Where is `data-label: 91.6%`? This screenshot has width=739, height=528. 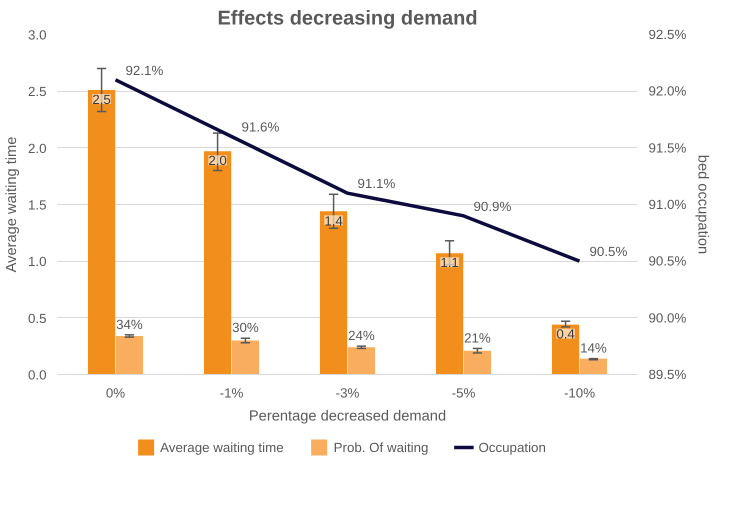 data-label: 91.6% is located at coordinates (261, 127).